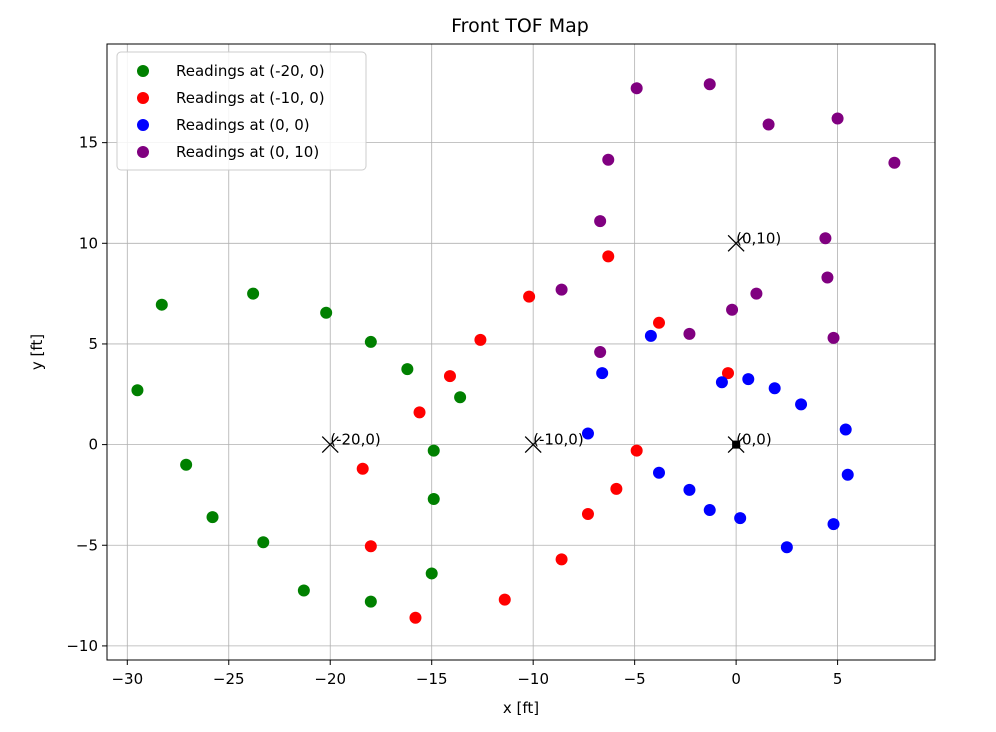  What do you see at coordinates (250, 71) in the screenshot?
I see `legend-entry: Readings at (-20, 0)` at bounding box center [250, 71].